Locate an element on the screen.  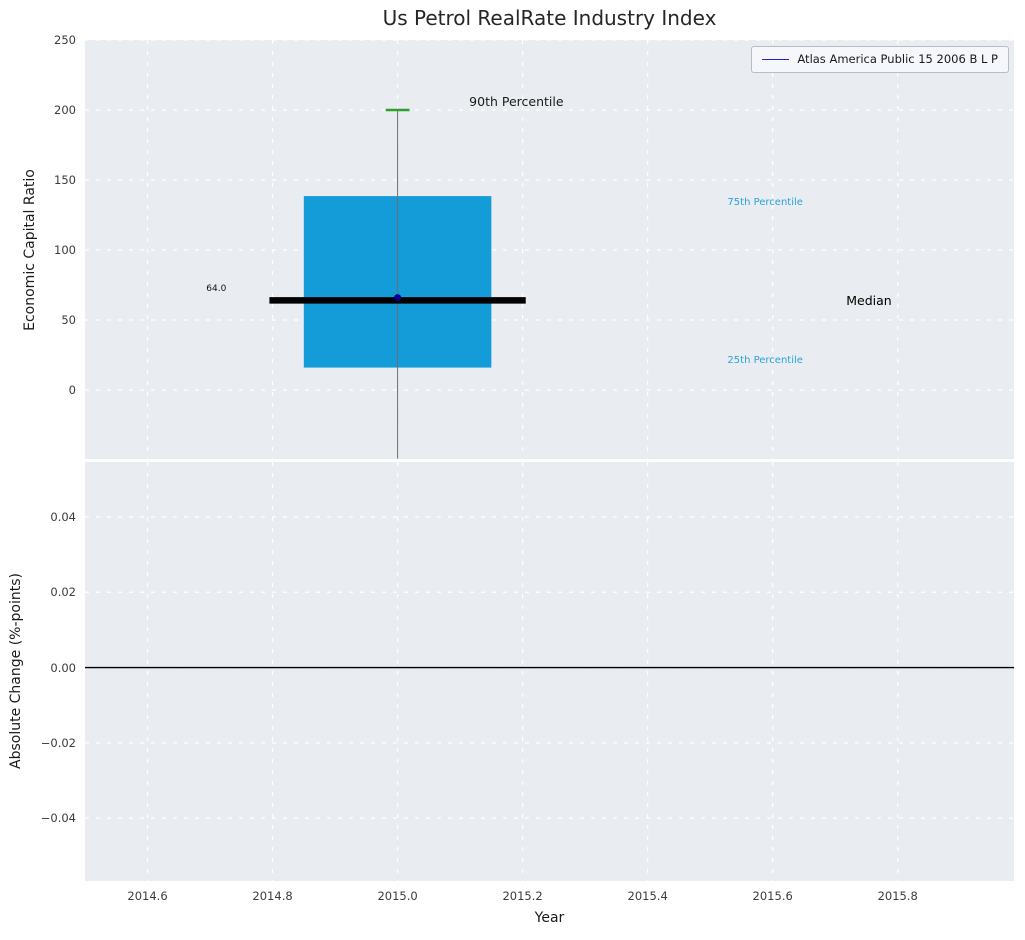
annotation-label: 64.0 is located at coordinates (216, 289).